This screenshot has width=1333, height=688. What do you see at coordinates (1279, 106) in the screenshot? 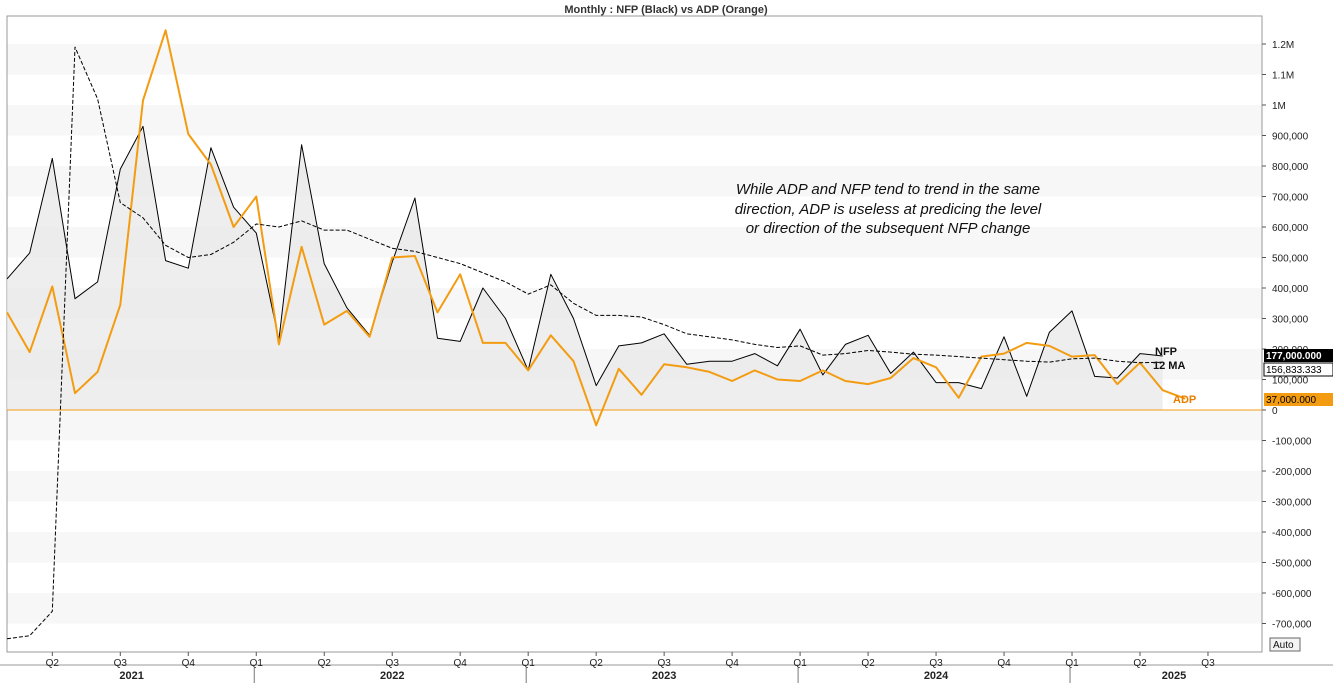
I see `y-tick-label: 1M` at bounding box center [1279, 106].